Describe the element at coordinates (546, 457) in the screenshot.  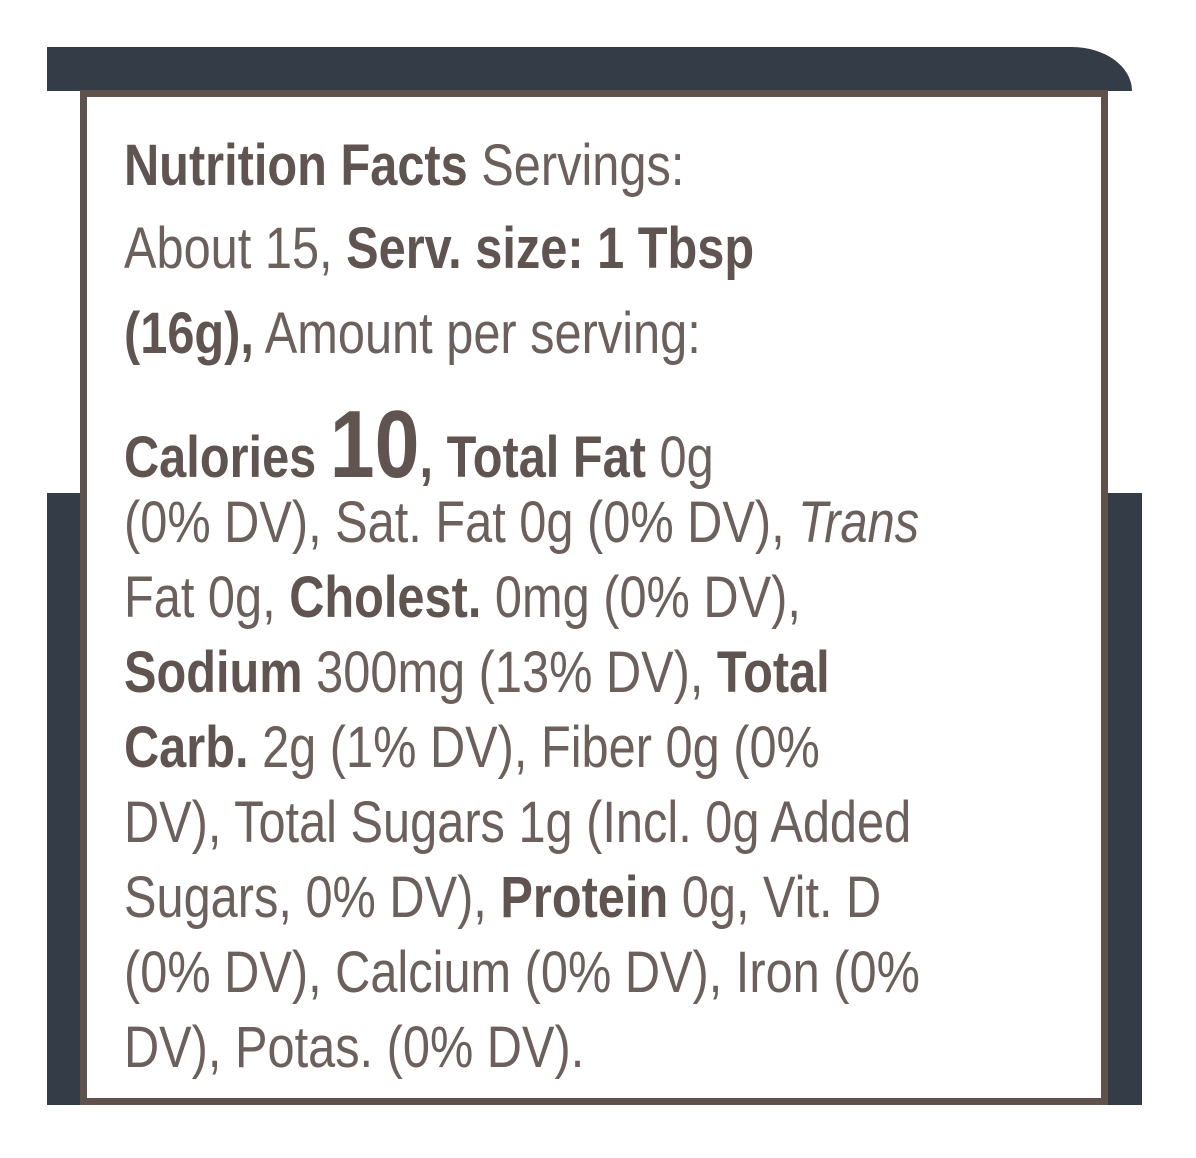
I see `label-text: Total Fat` at that location.